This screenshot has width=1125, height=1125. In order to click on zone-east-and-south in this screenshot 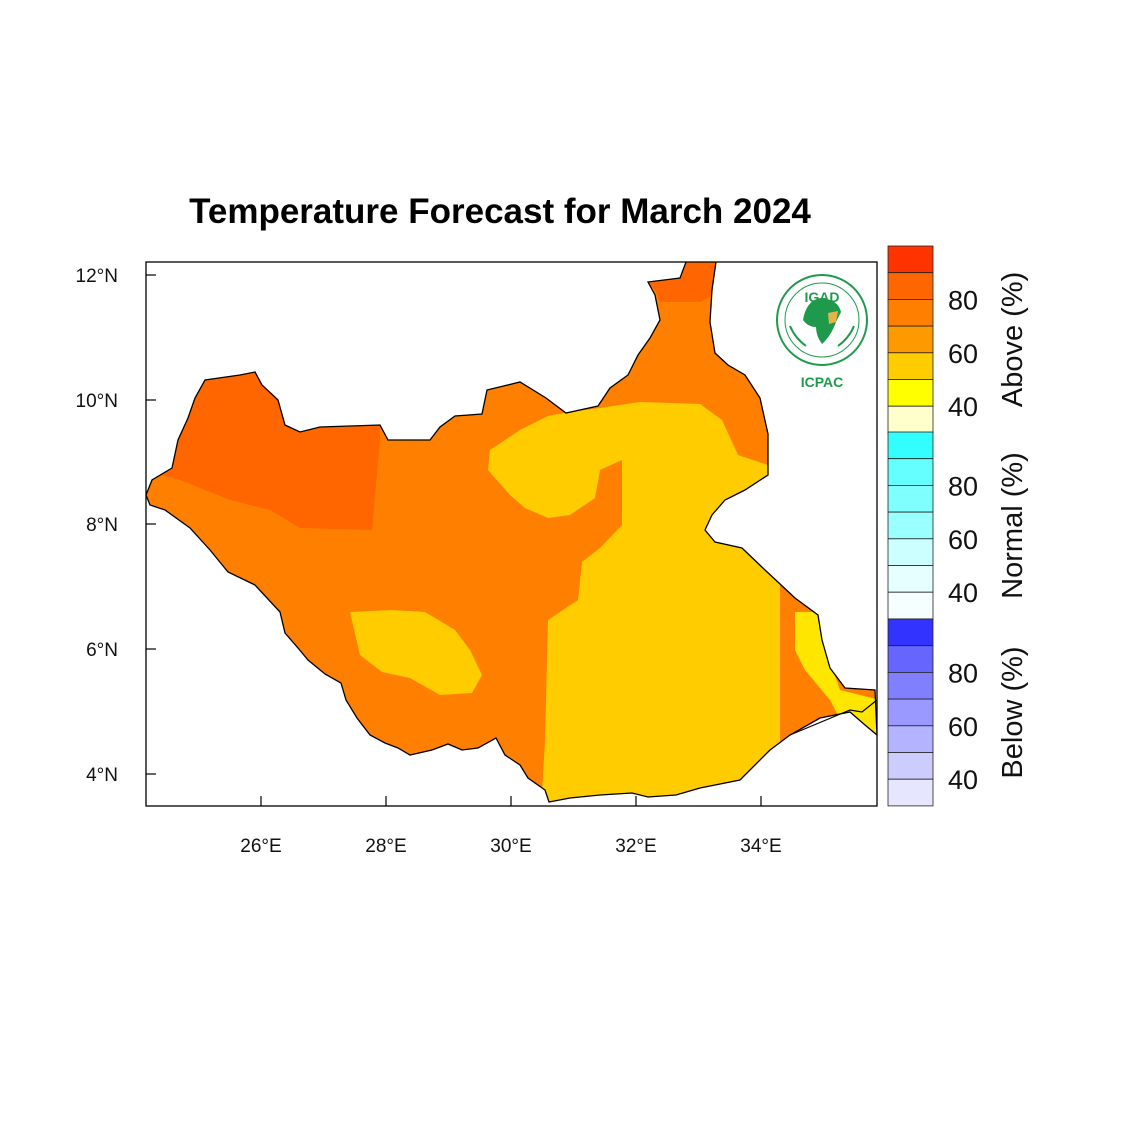, I will do `click(634, 602)`.